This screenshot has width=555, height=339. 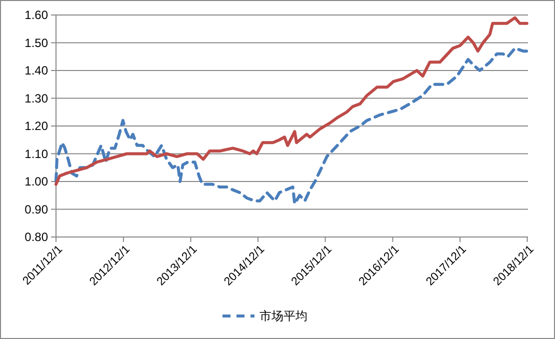 I want to click on y-tick-label: 1.40, so click(x=36, y=71).